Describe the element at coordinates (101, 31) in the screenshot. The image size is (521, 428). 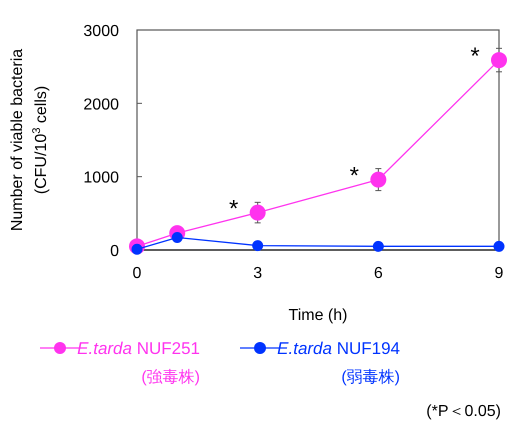
I see `y-tick-label: 3000` at that location.